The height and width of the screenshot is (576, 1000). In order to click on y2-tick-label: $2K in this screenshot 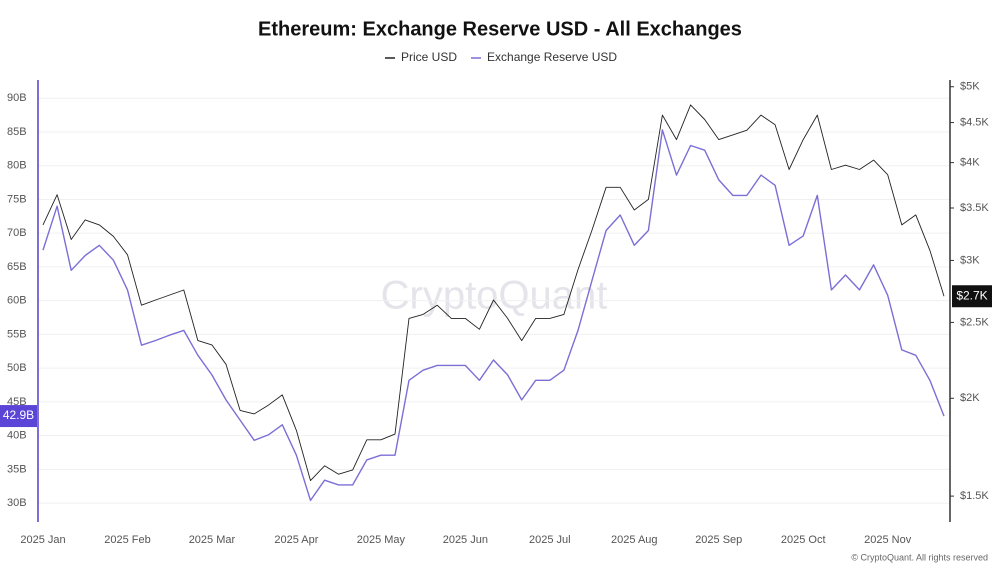, I will do `click(970, 398)`.